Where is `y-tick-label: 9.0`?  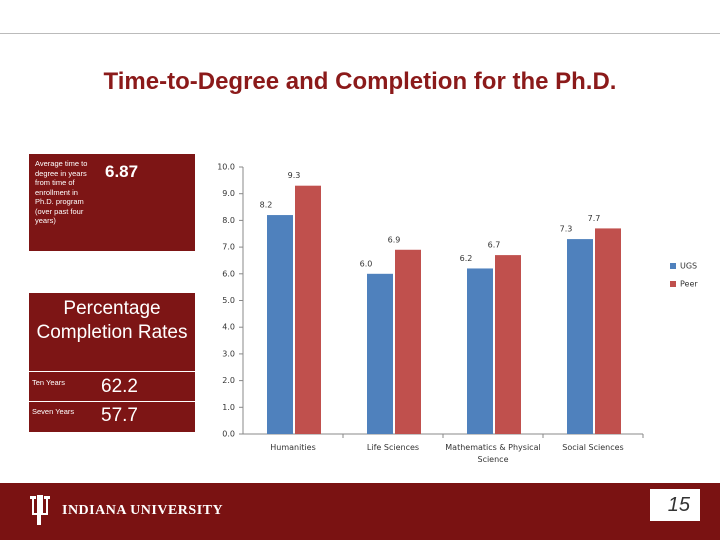 y-tick-label: 9.0 is located at coordinates (228, 193).